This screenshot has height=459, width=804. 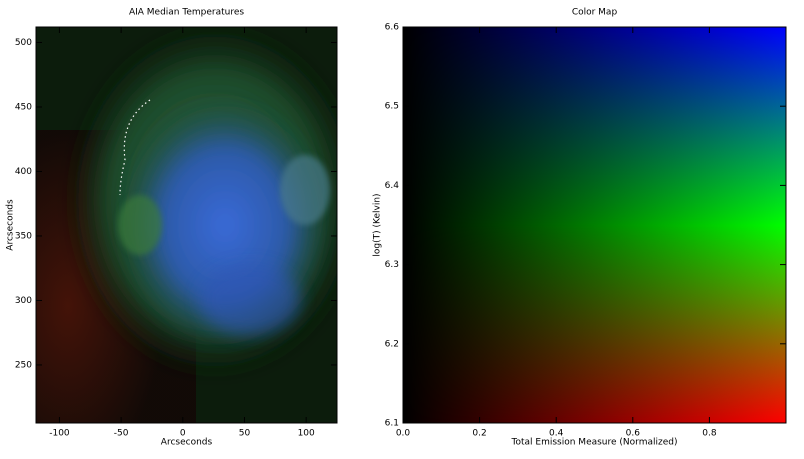 I want to click on chart-title: AIA Median Temperatures, so click(x=186, y=13).